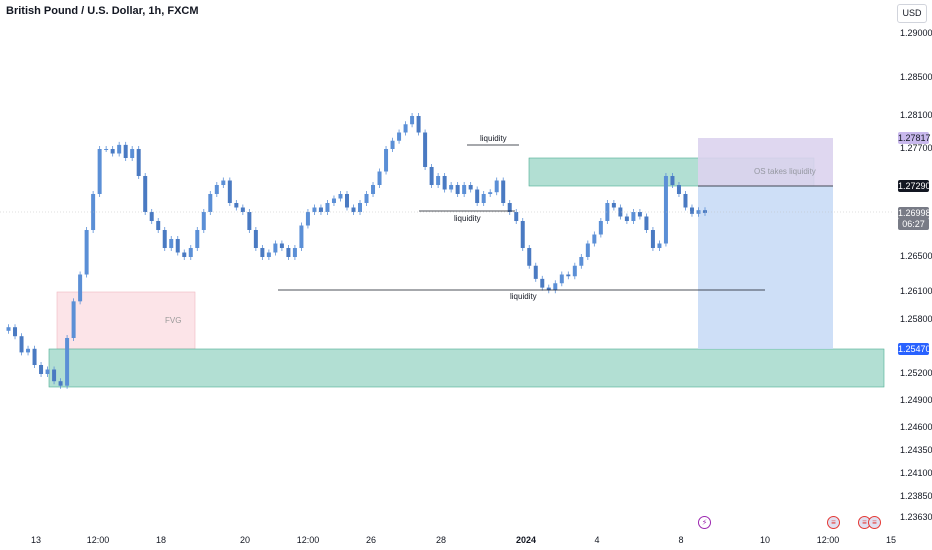 This screenshot has width=932, height=550. Describe the element at coordinates (916, 256) in the screenshot. I see `y-tick-label: 1.26500` at that location.